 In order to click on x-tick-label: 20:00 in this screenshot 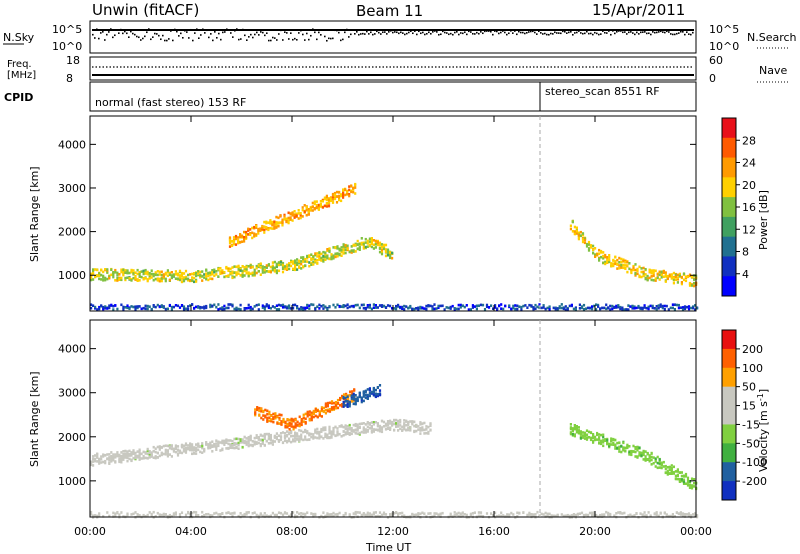, I will do `click(595, 531)`.